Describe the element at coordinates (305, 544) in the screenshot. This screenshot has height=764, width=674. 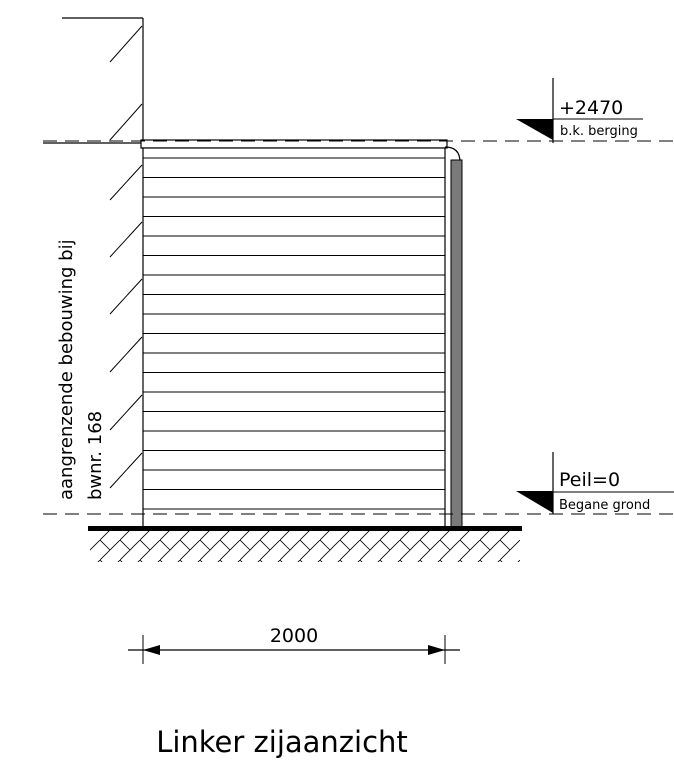
I see `ground` at that location.